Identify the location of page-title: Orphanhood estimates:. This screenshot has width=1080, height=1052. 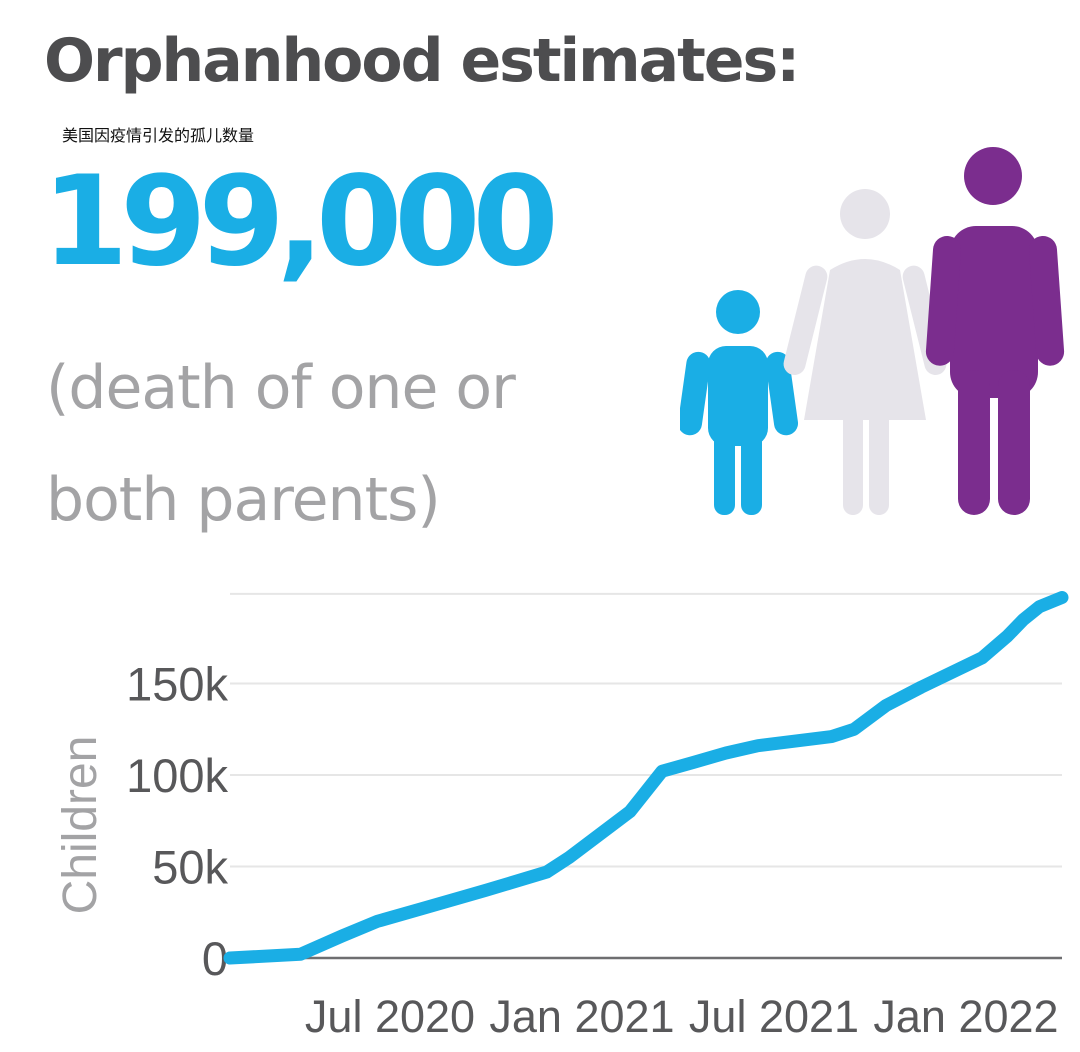
(422, 61).